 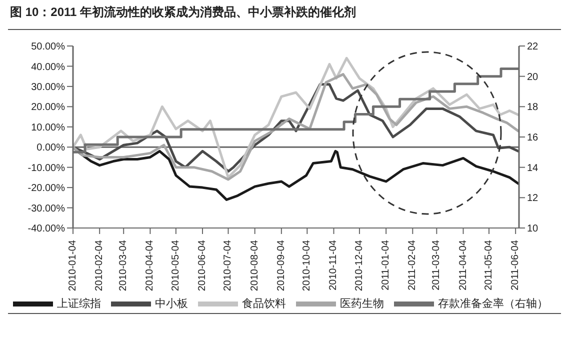 I want to click on legend-label: 上证综指, so click(x=79, y=304).